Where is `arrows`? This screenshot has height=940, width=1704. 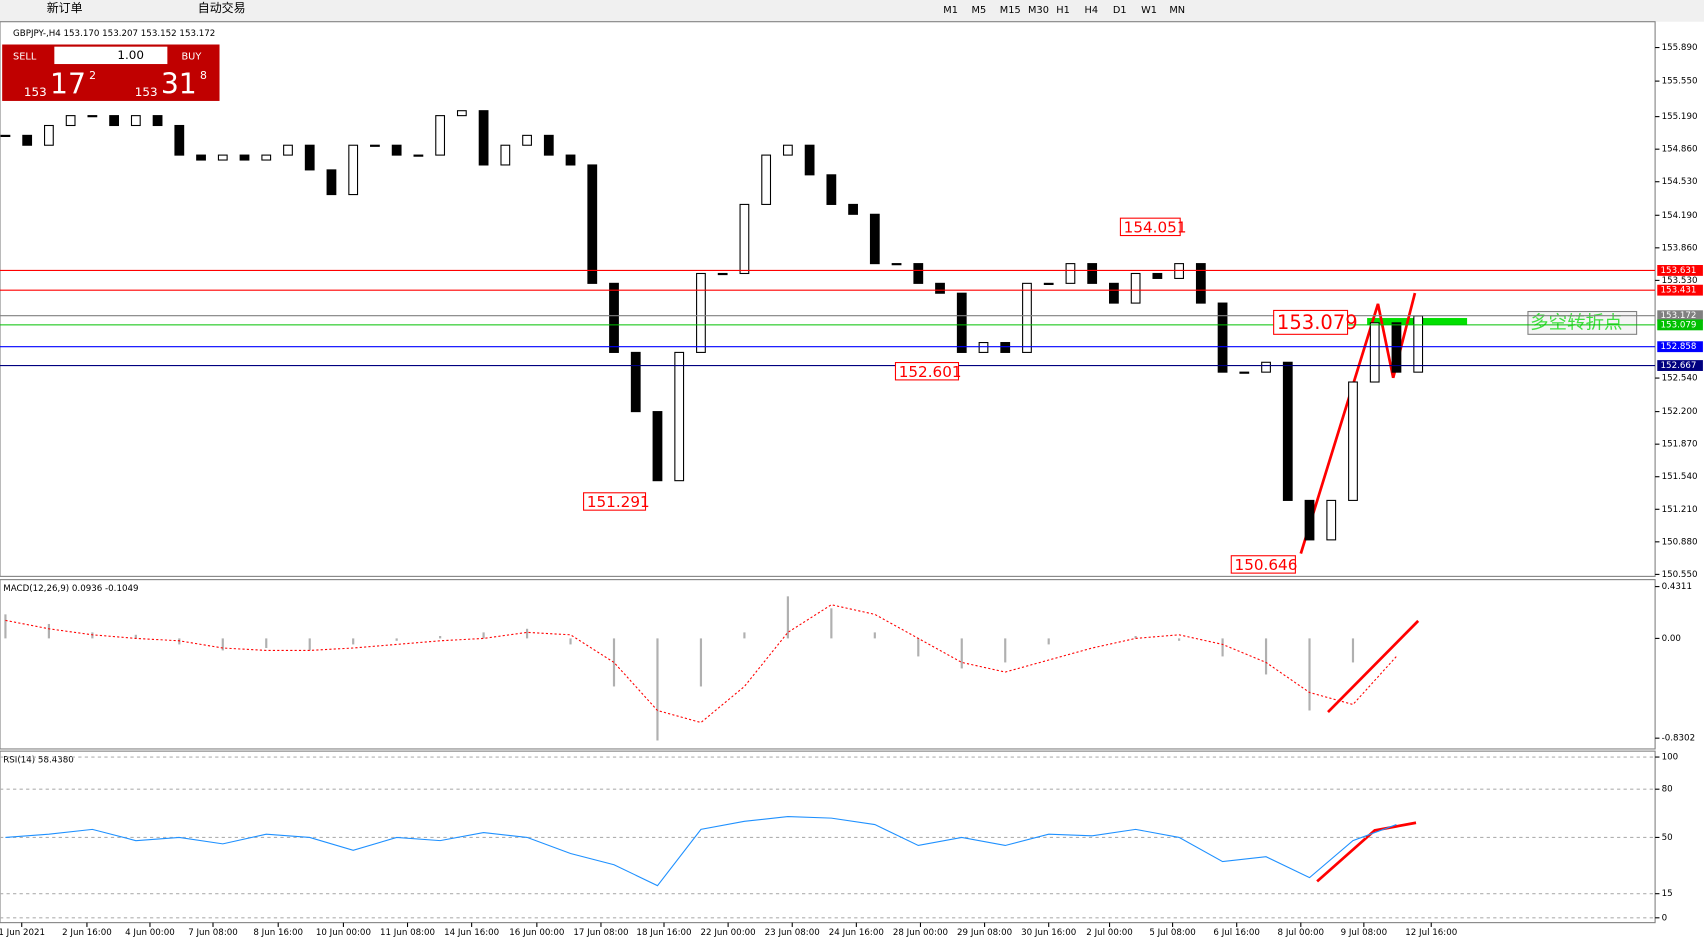 arrows is located at coordinates (1359, 587).